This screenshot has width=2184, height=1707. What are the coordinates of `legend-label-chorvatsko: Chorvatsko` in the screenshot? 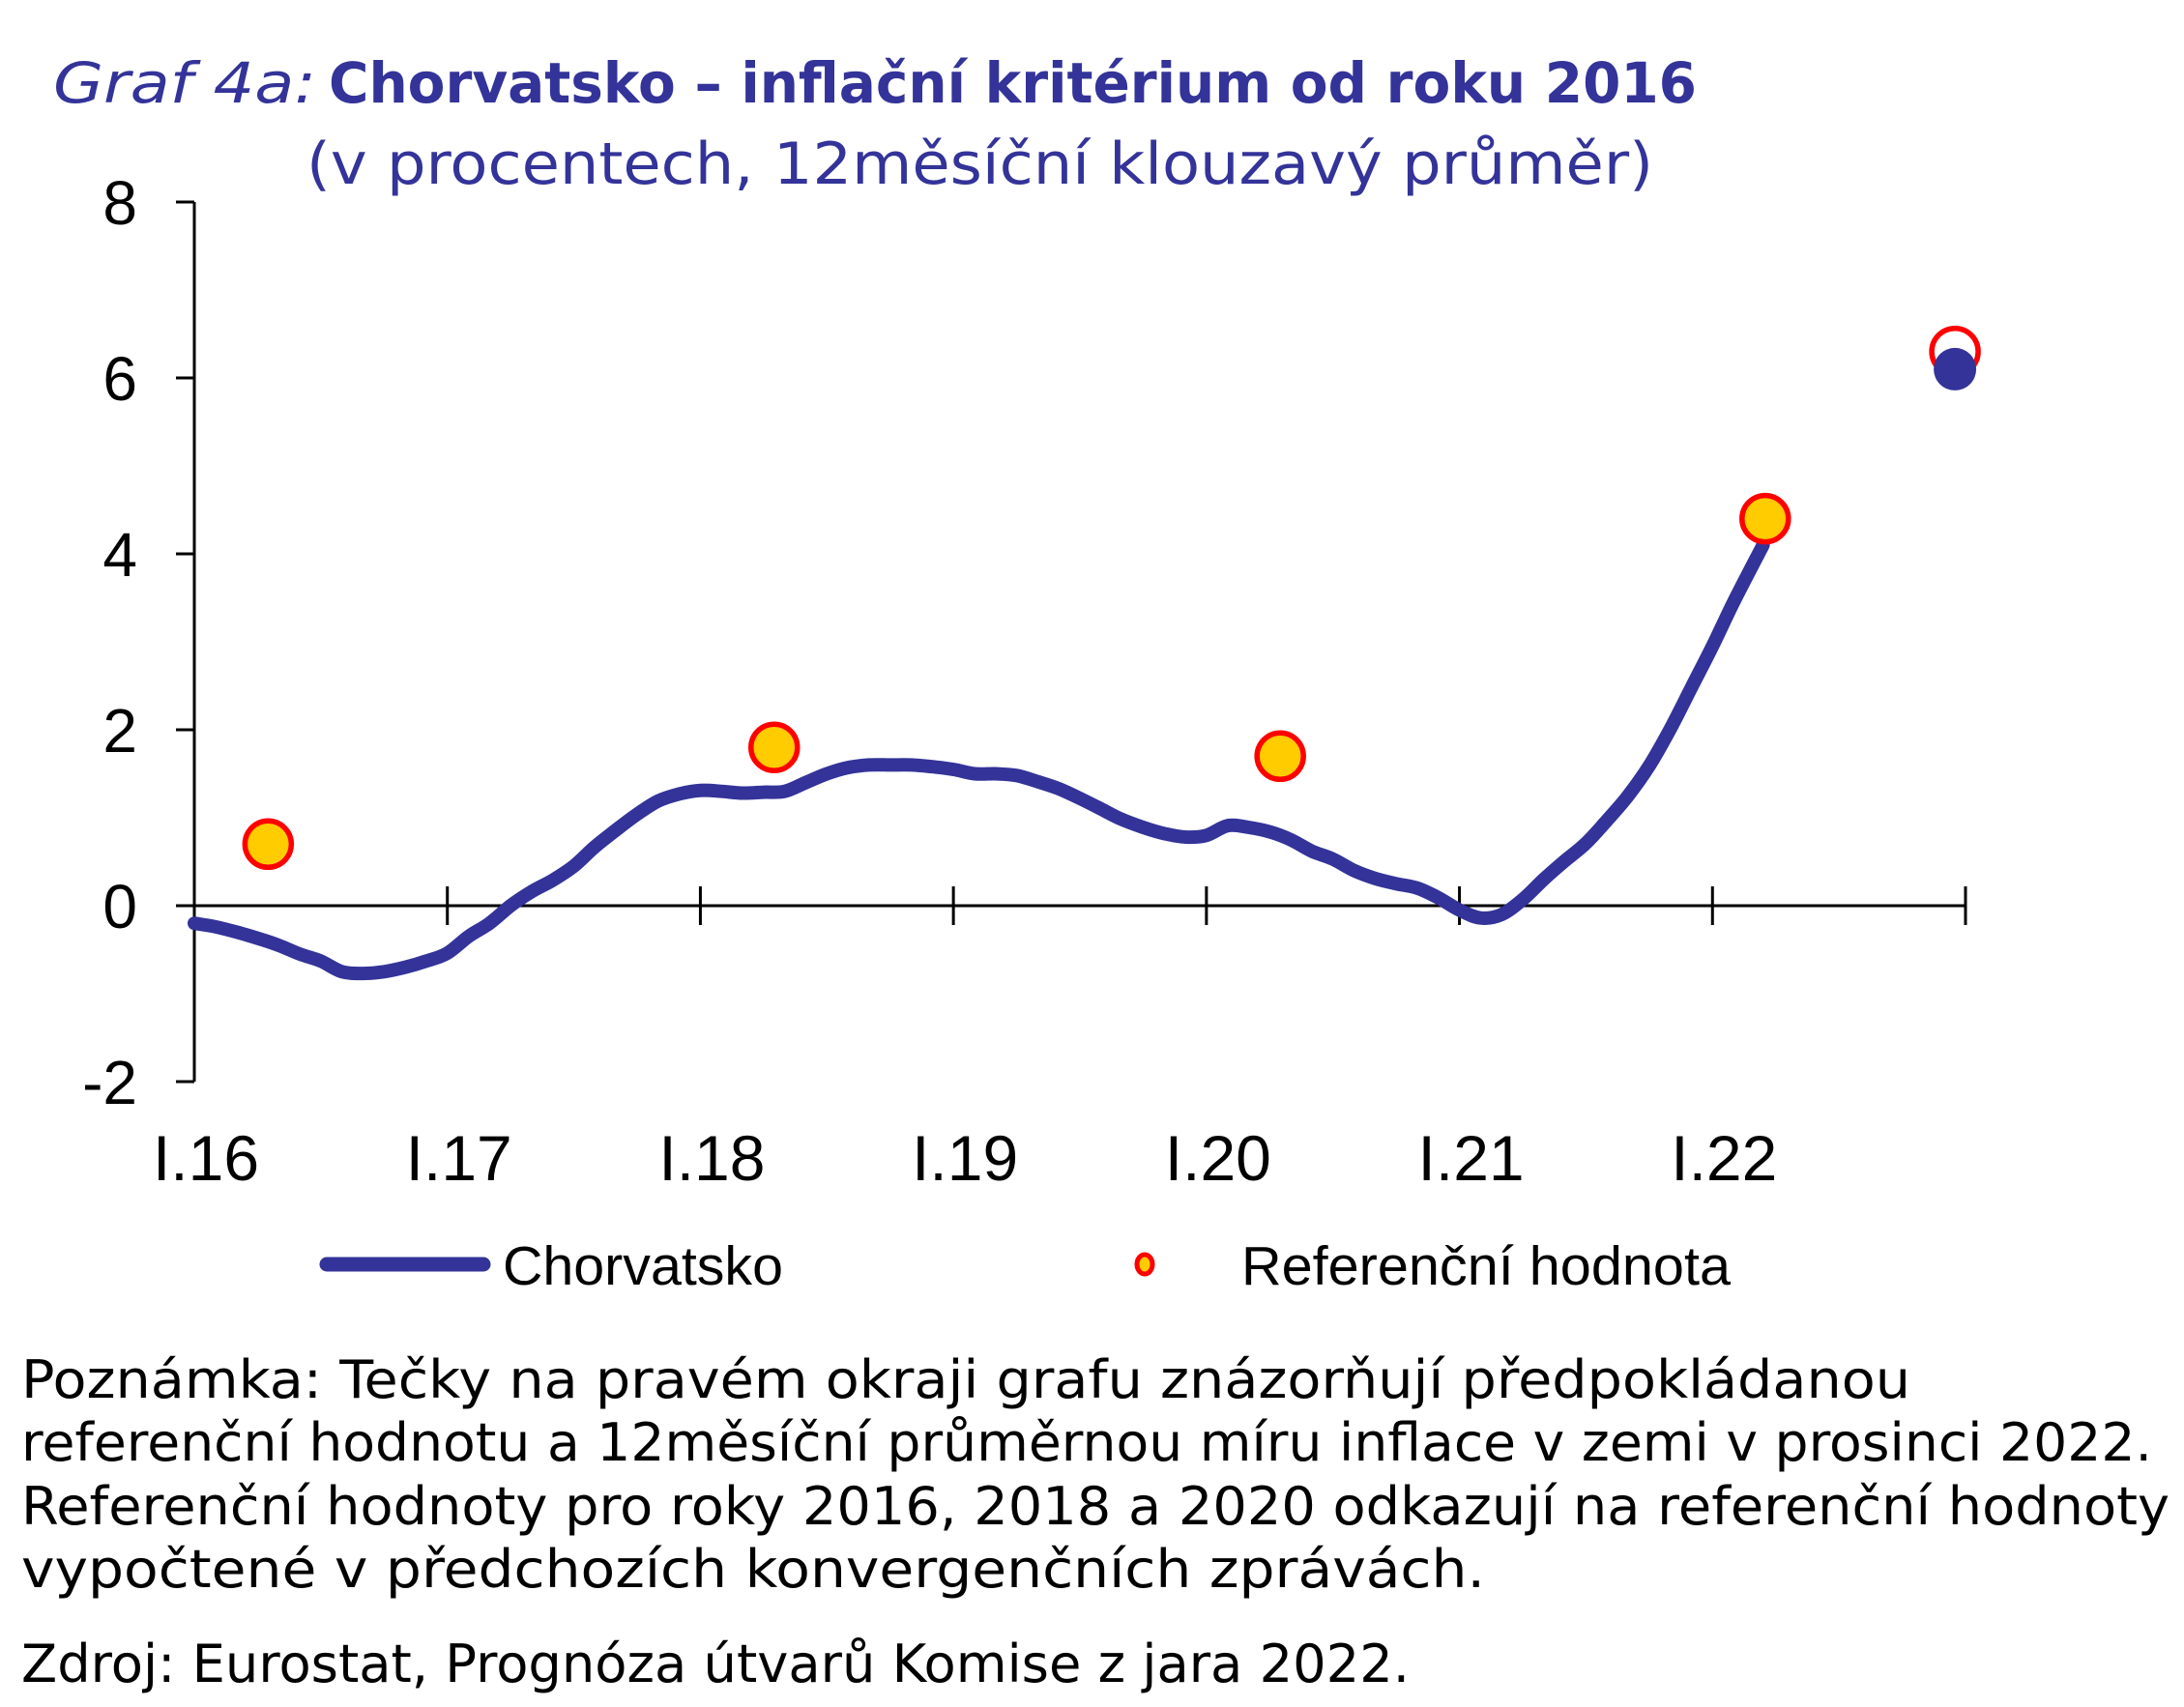 It's located at (643, 1266).